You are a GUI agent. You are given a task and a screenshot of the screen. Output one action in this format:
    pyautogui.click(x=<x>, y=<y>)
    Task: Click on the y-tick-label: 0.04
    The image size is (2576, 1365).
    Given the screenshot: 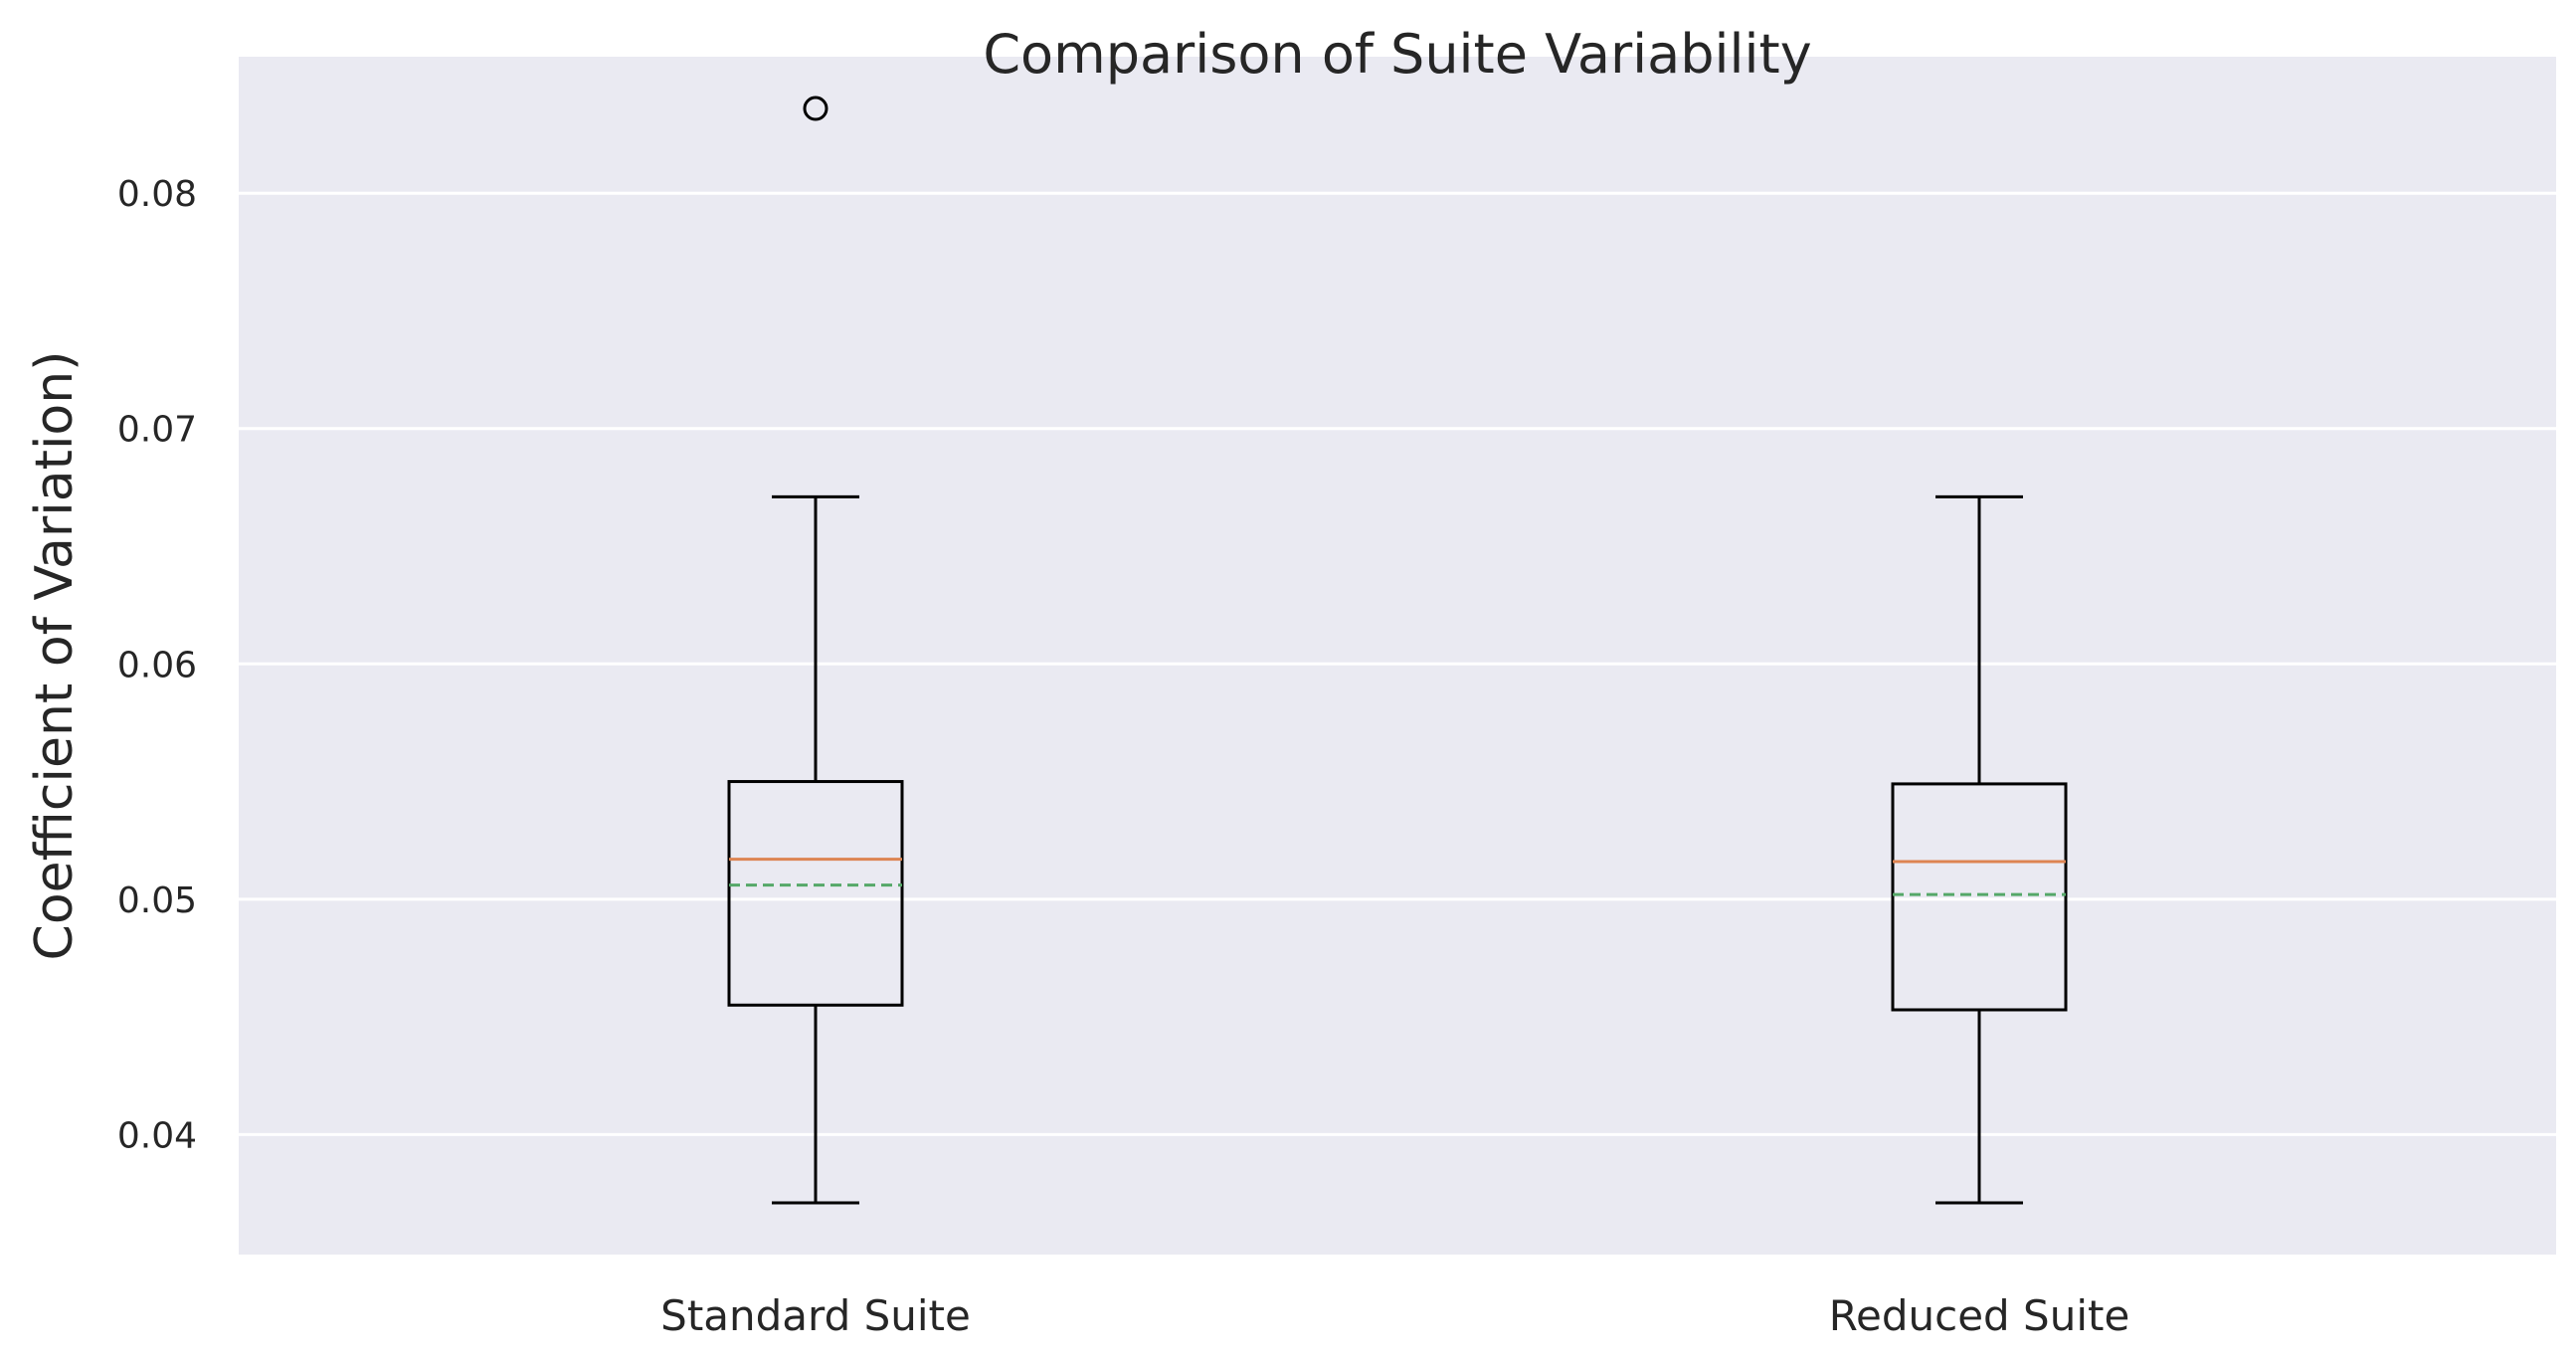 What is the action you would take?
    pyautogui.click(x=157, y=1136)
    